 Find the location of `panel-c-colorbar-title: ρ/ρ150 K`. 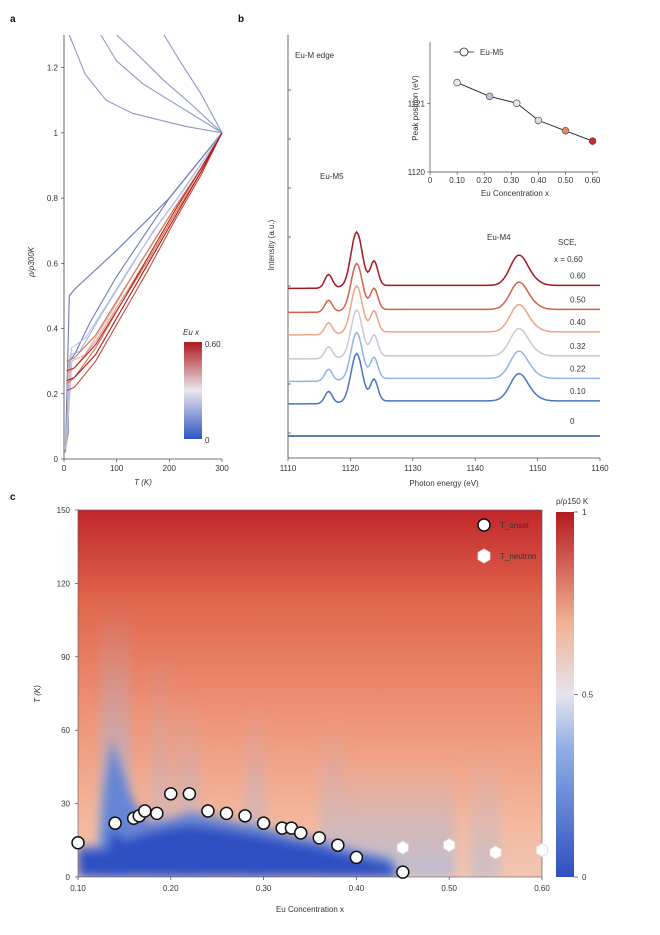

panel-c-colorbar-title: ρ/ρ150 K is located at coordinates (572, 501).